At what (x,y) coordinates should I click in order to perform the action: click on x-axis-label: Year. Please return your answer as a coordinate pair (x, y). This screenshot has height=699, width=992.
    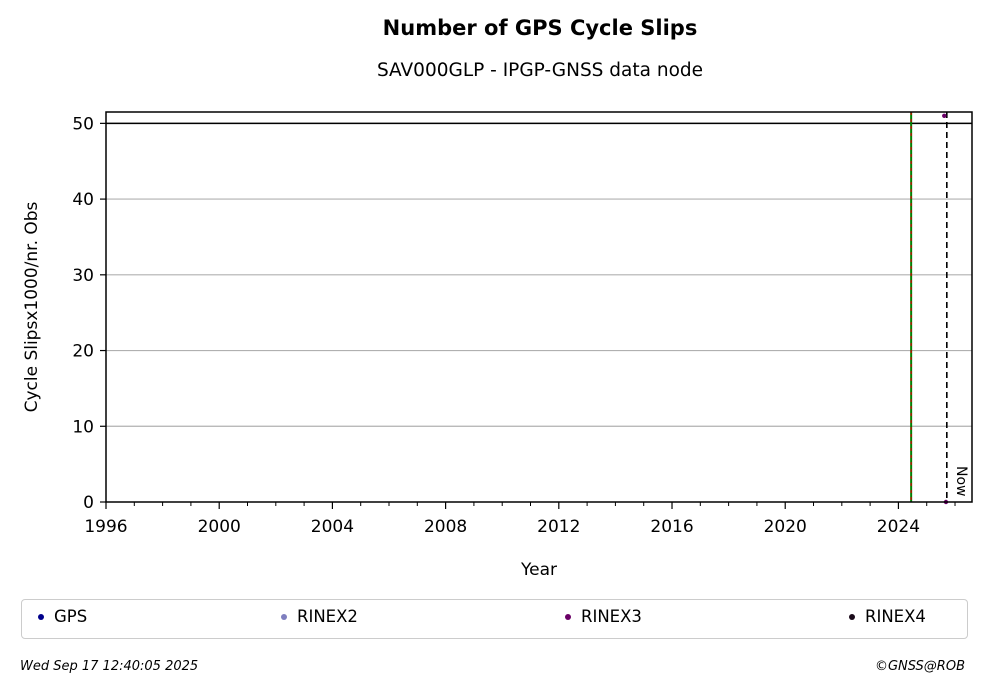
    Looking at the image, I should click on (538, 570).